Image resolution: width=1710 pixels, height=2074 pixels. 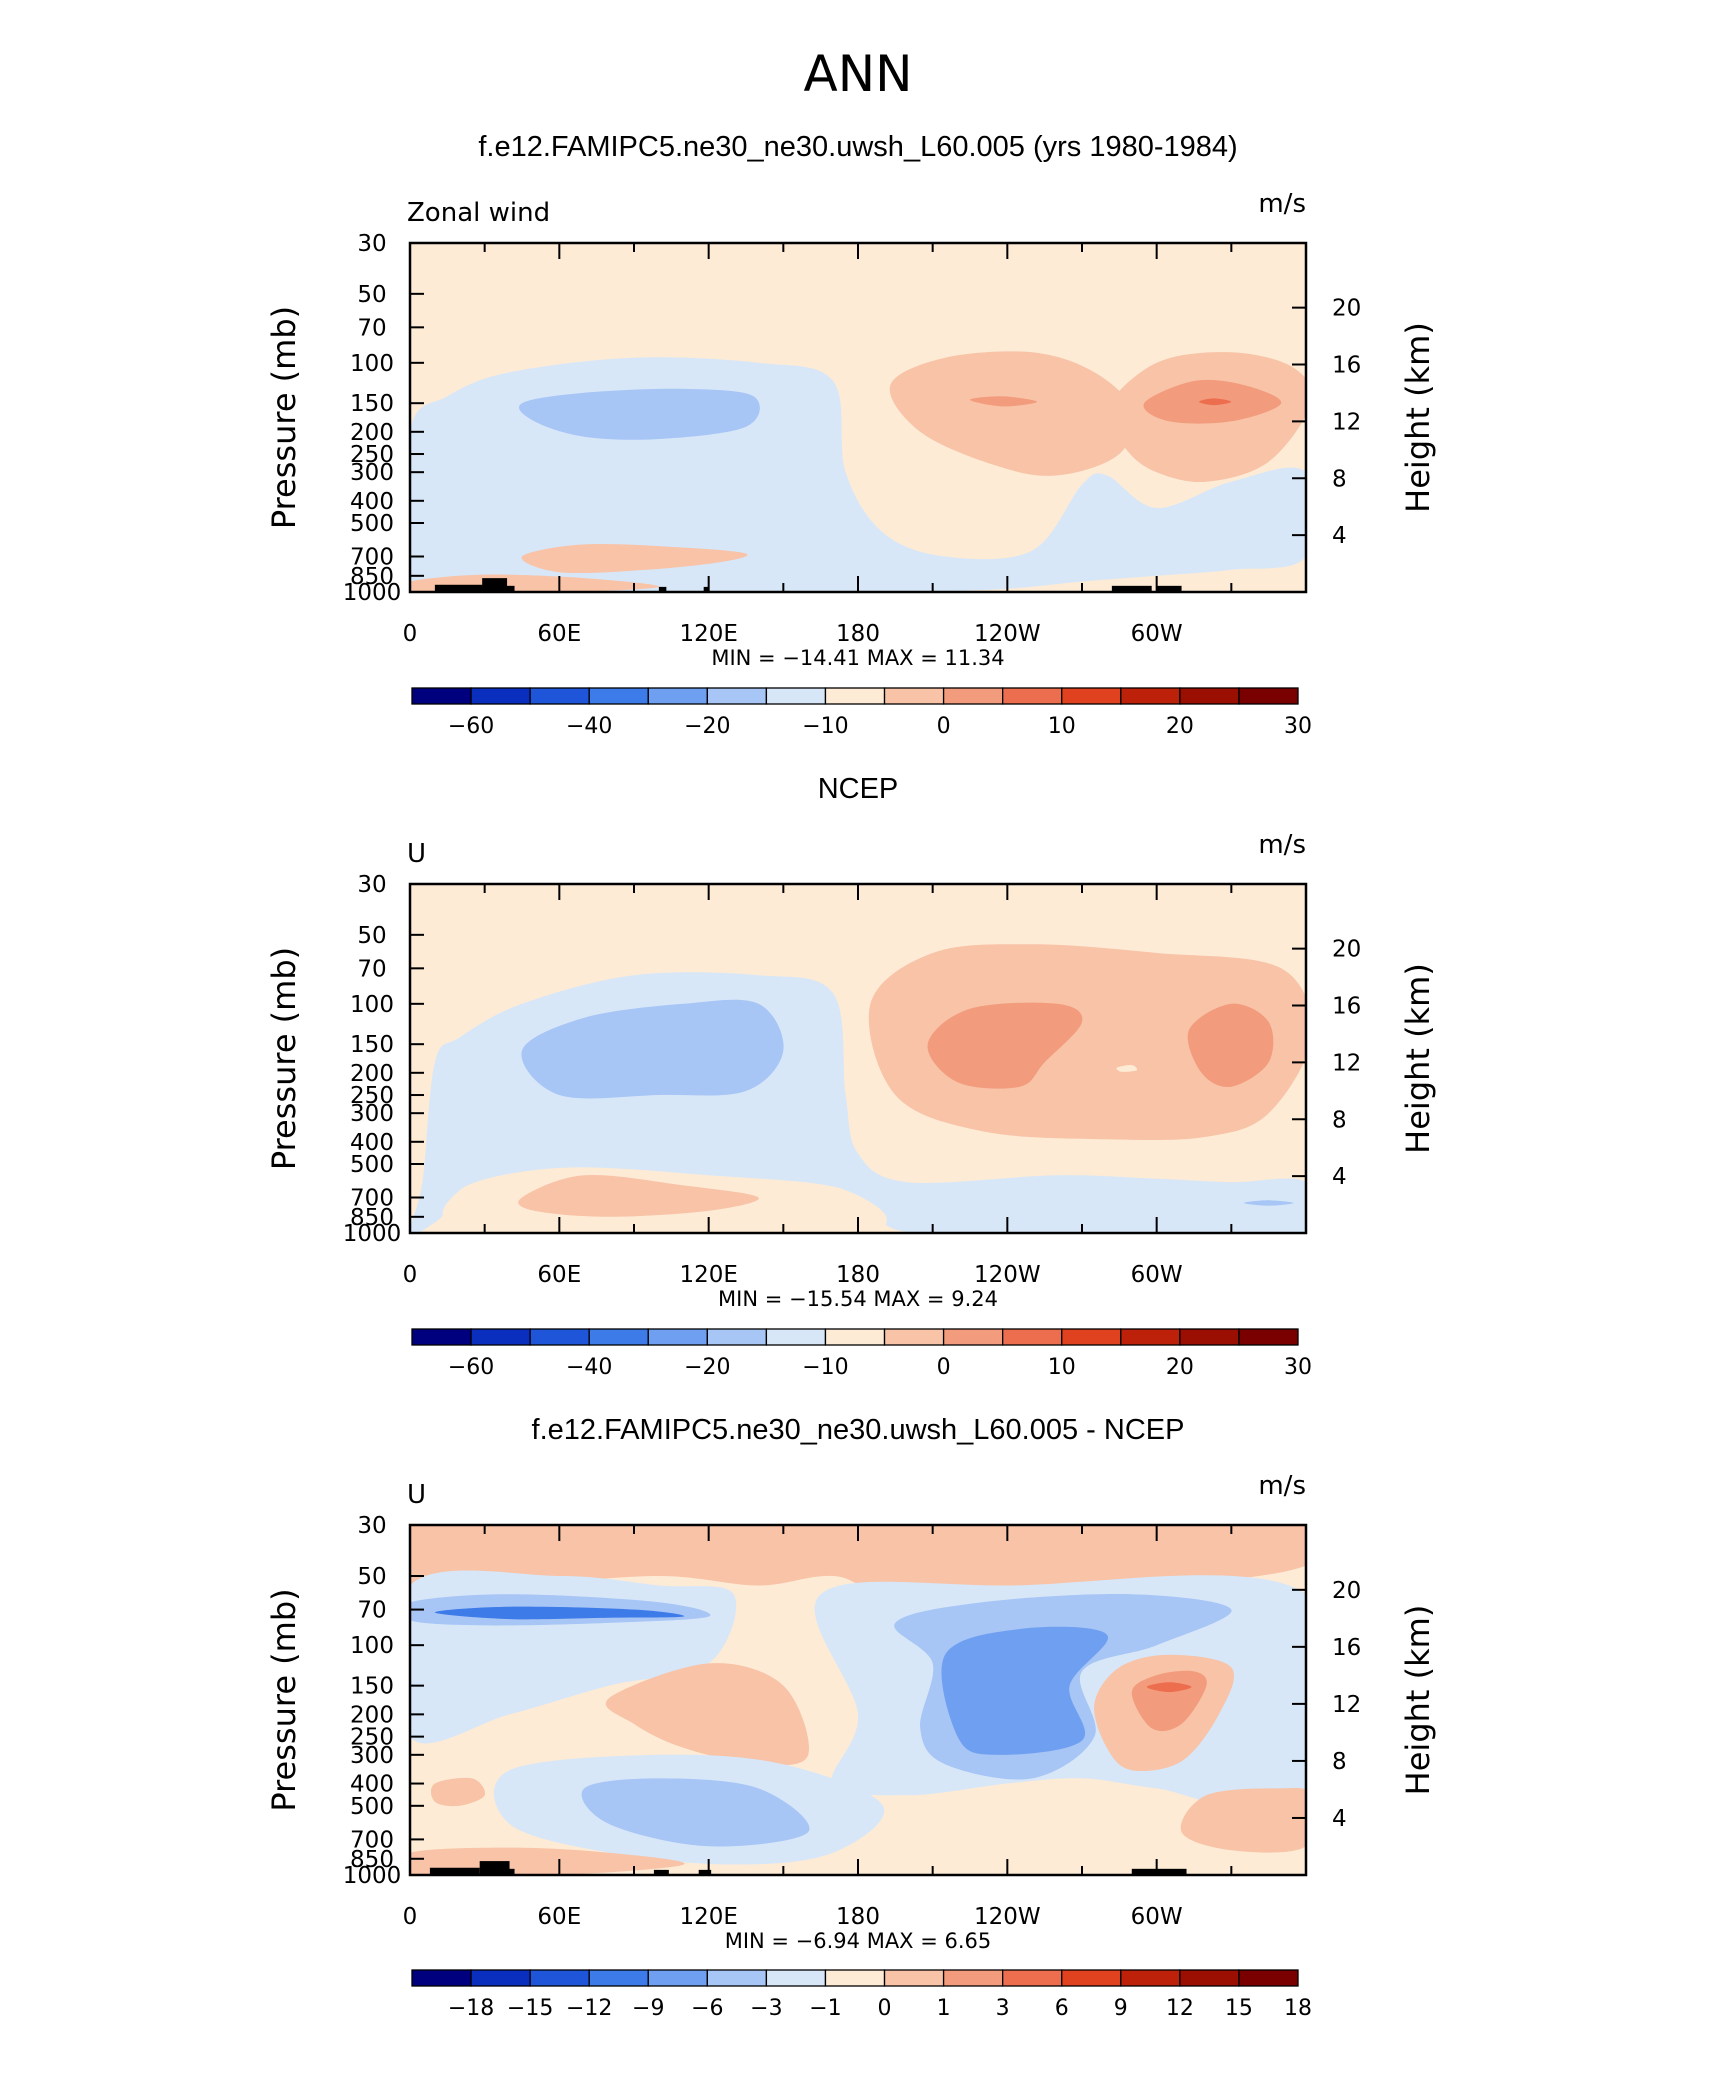 What do you see at coordinates (589, 726) in the screenshot?
I see `colorbar-label: −40` at bounding box center [589, 726].